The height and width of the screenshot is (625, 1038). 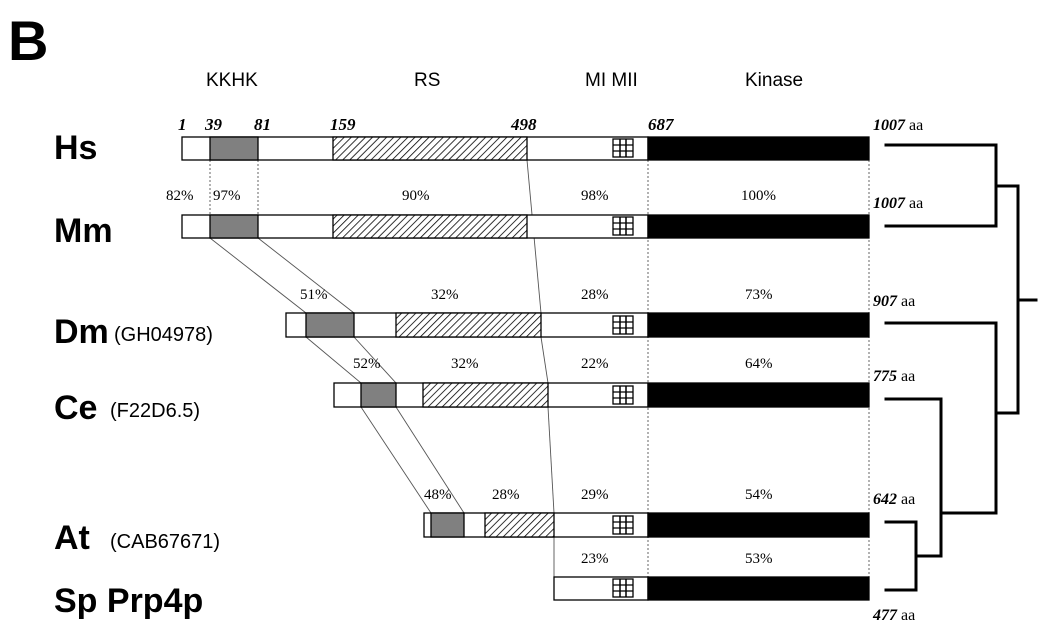 What do you see at coordinates (595, 495) in the screenshot?
I see `identity-at-mid: 29%` at bounding box center [595, 495].